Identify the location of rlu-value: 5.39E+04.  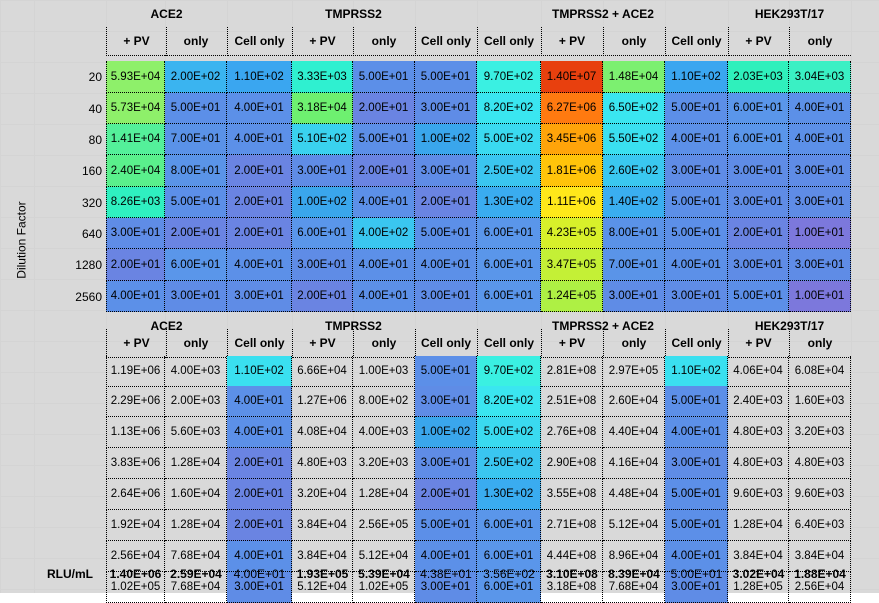
(384, 574).